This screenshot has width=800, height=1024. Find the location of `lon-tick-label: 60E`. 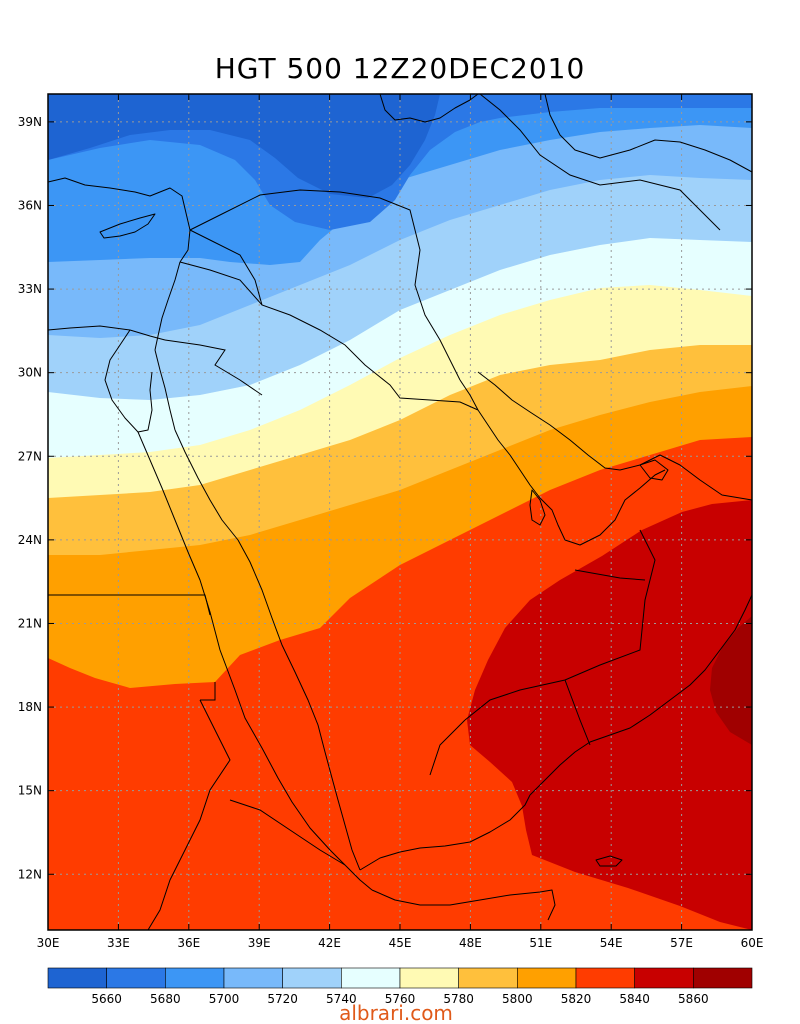

lon-tick-label: 60E is located at coordinates (752, 943).